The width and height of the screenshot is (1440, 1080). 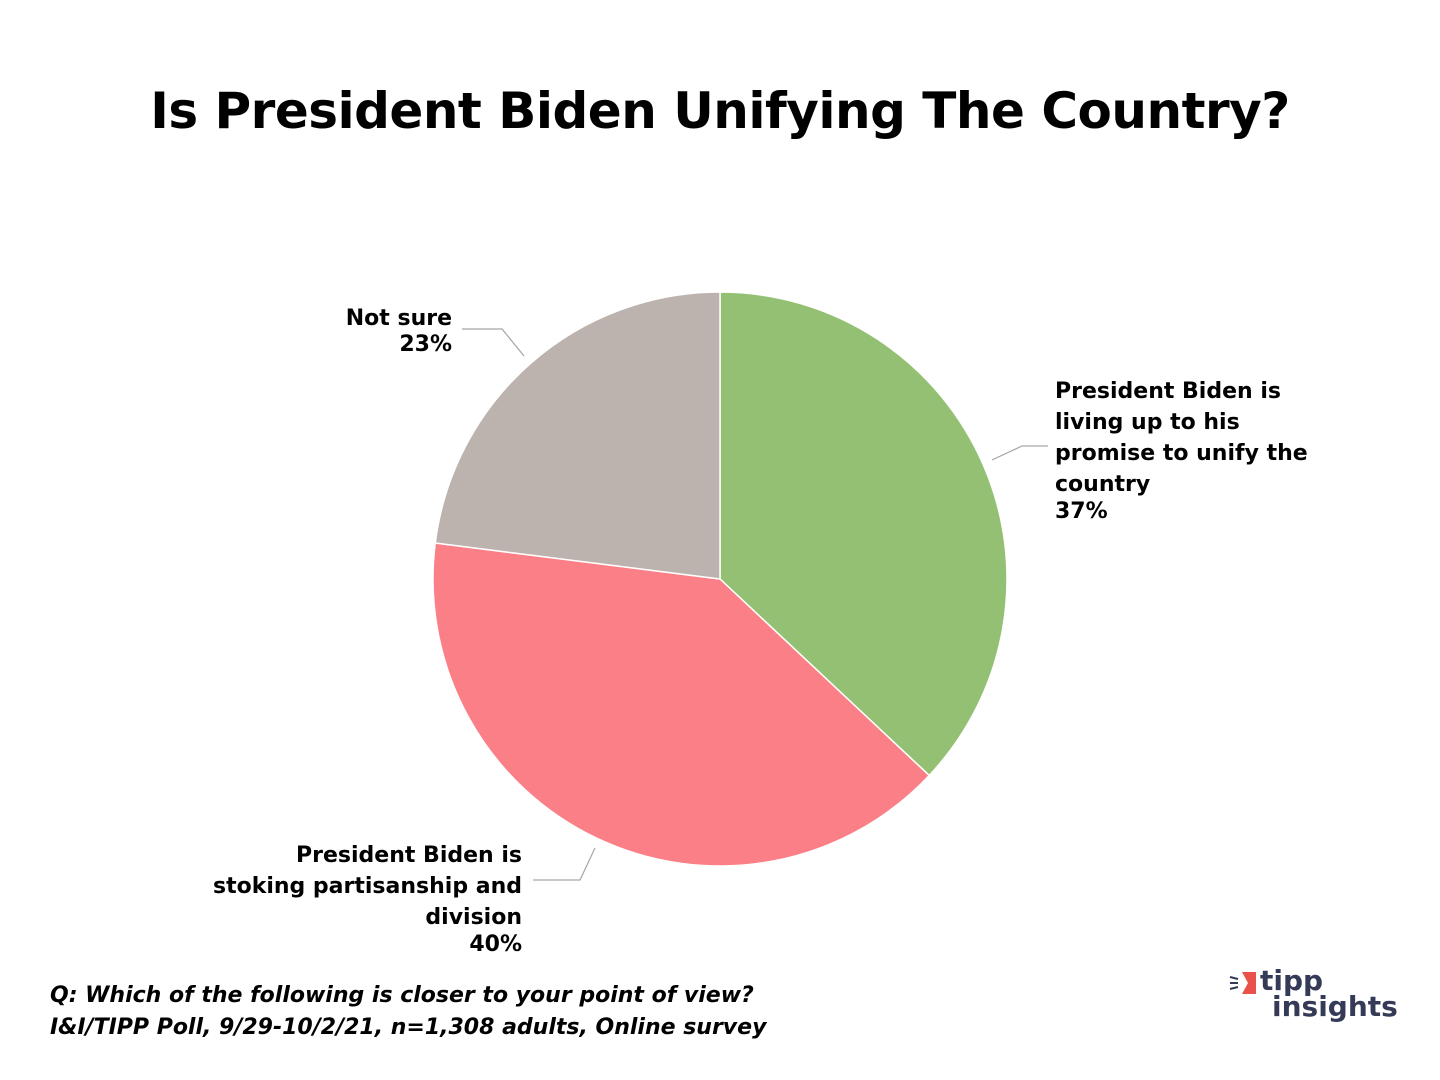 I want to click on label-unify-value: 37%, so click(x=1081, y=511).